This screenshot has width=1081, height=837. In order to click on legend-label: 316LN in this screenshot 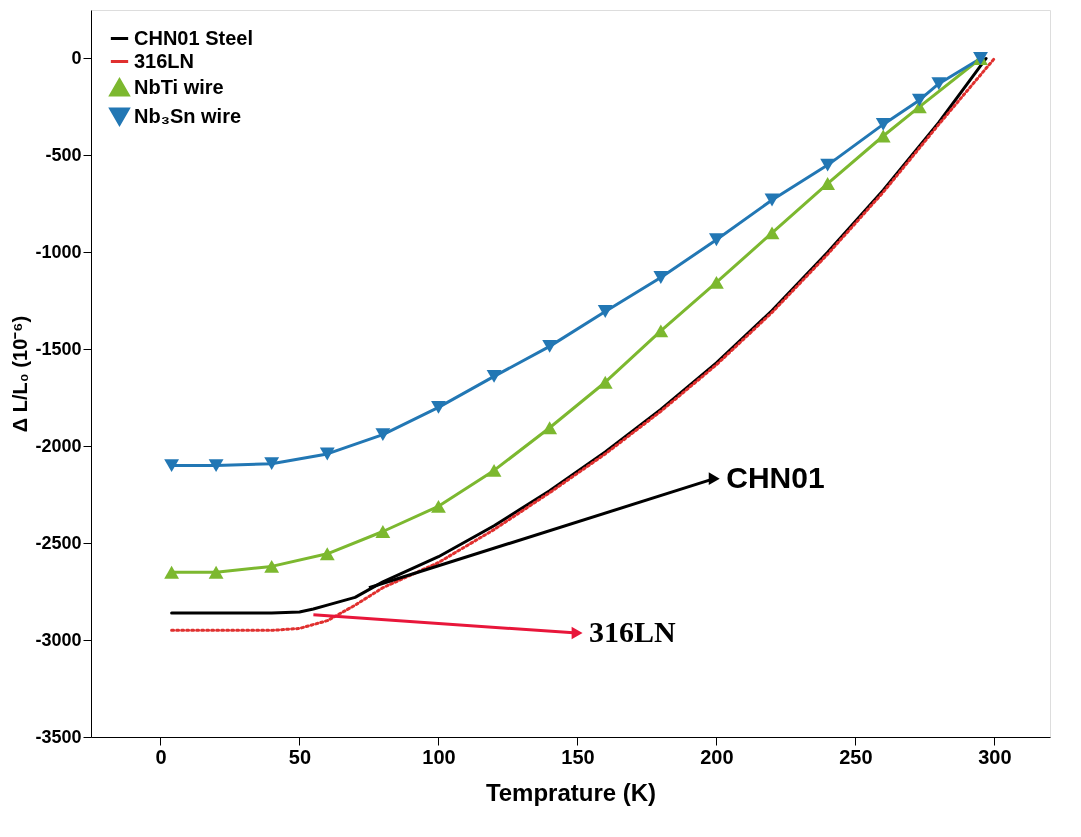, I will do `click(164, 60)`.